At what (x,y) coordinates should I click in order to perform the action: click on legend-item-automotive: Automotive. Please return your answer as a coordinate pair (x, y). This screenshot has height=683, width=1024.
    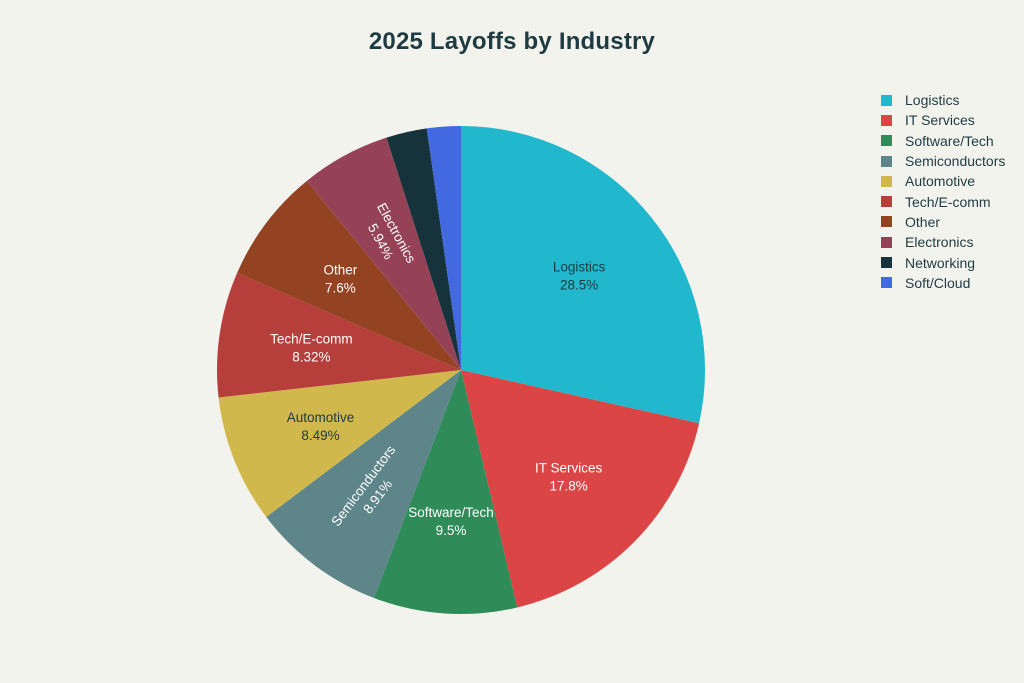
    Looking at the image, I should click on (943, 181).